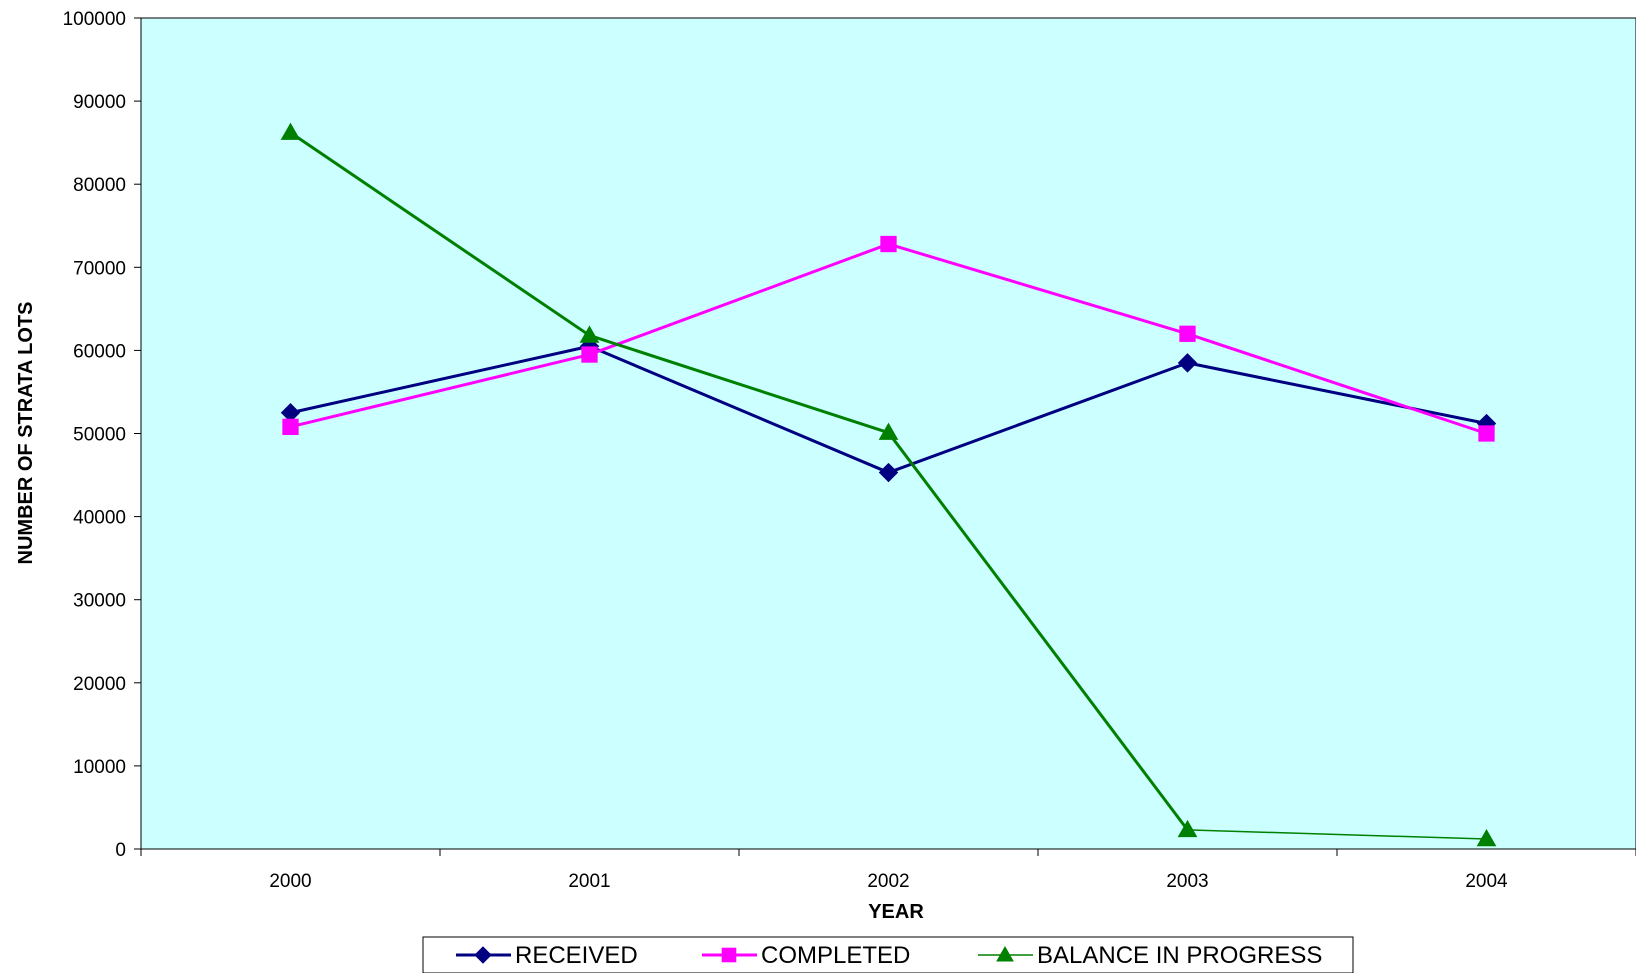  I want to click on y-tick-label: 30000, so click(99, 601).